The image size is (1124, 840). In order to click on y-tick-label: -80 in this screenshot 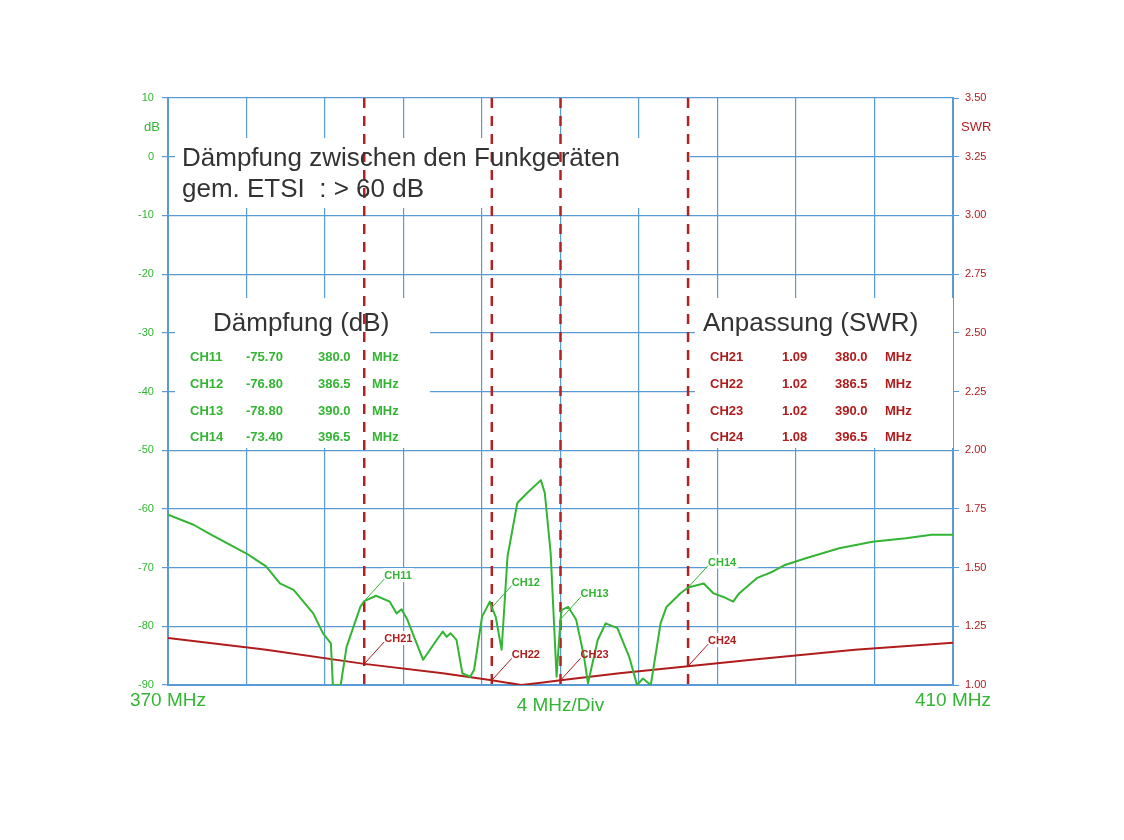, I will do `click(146, 625)`.